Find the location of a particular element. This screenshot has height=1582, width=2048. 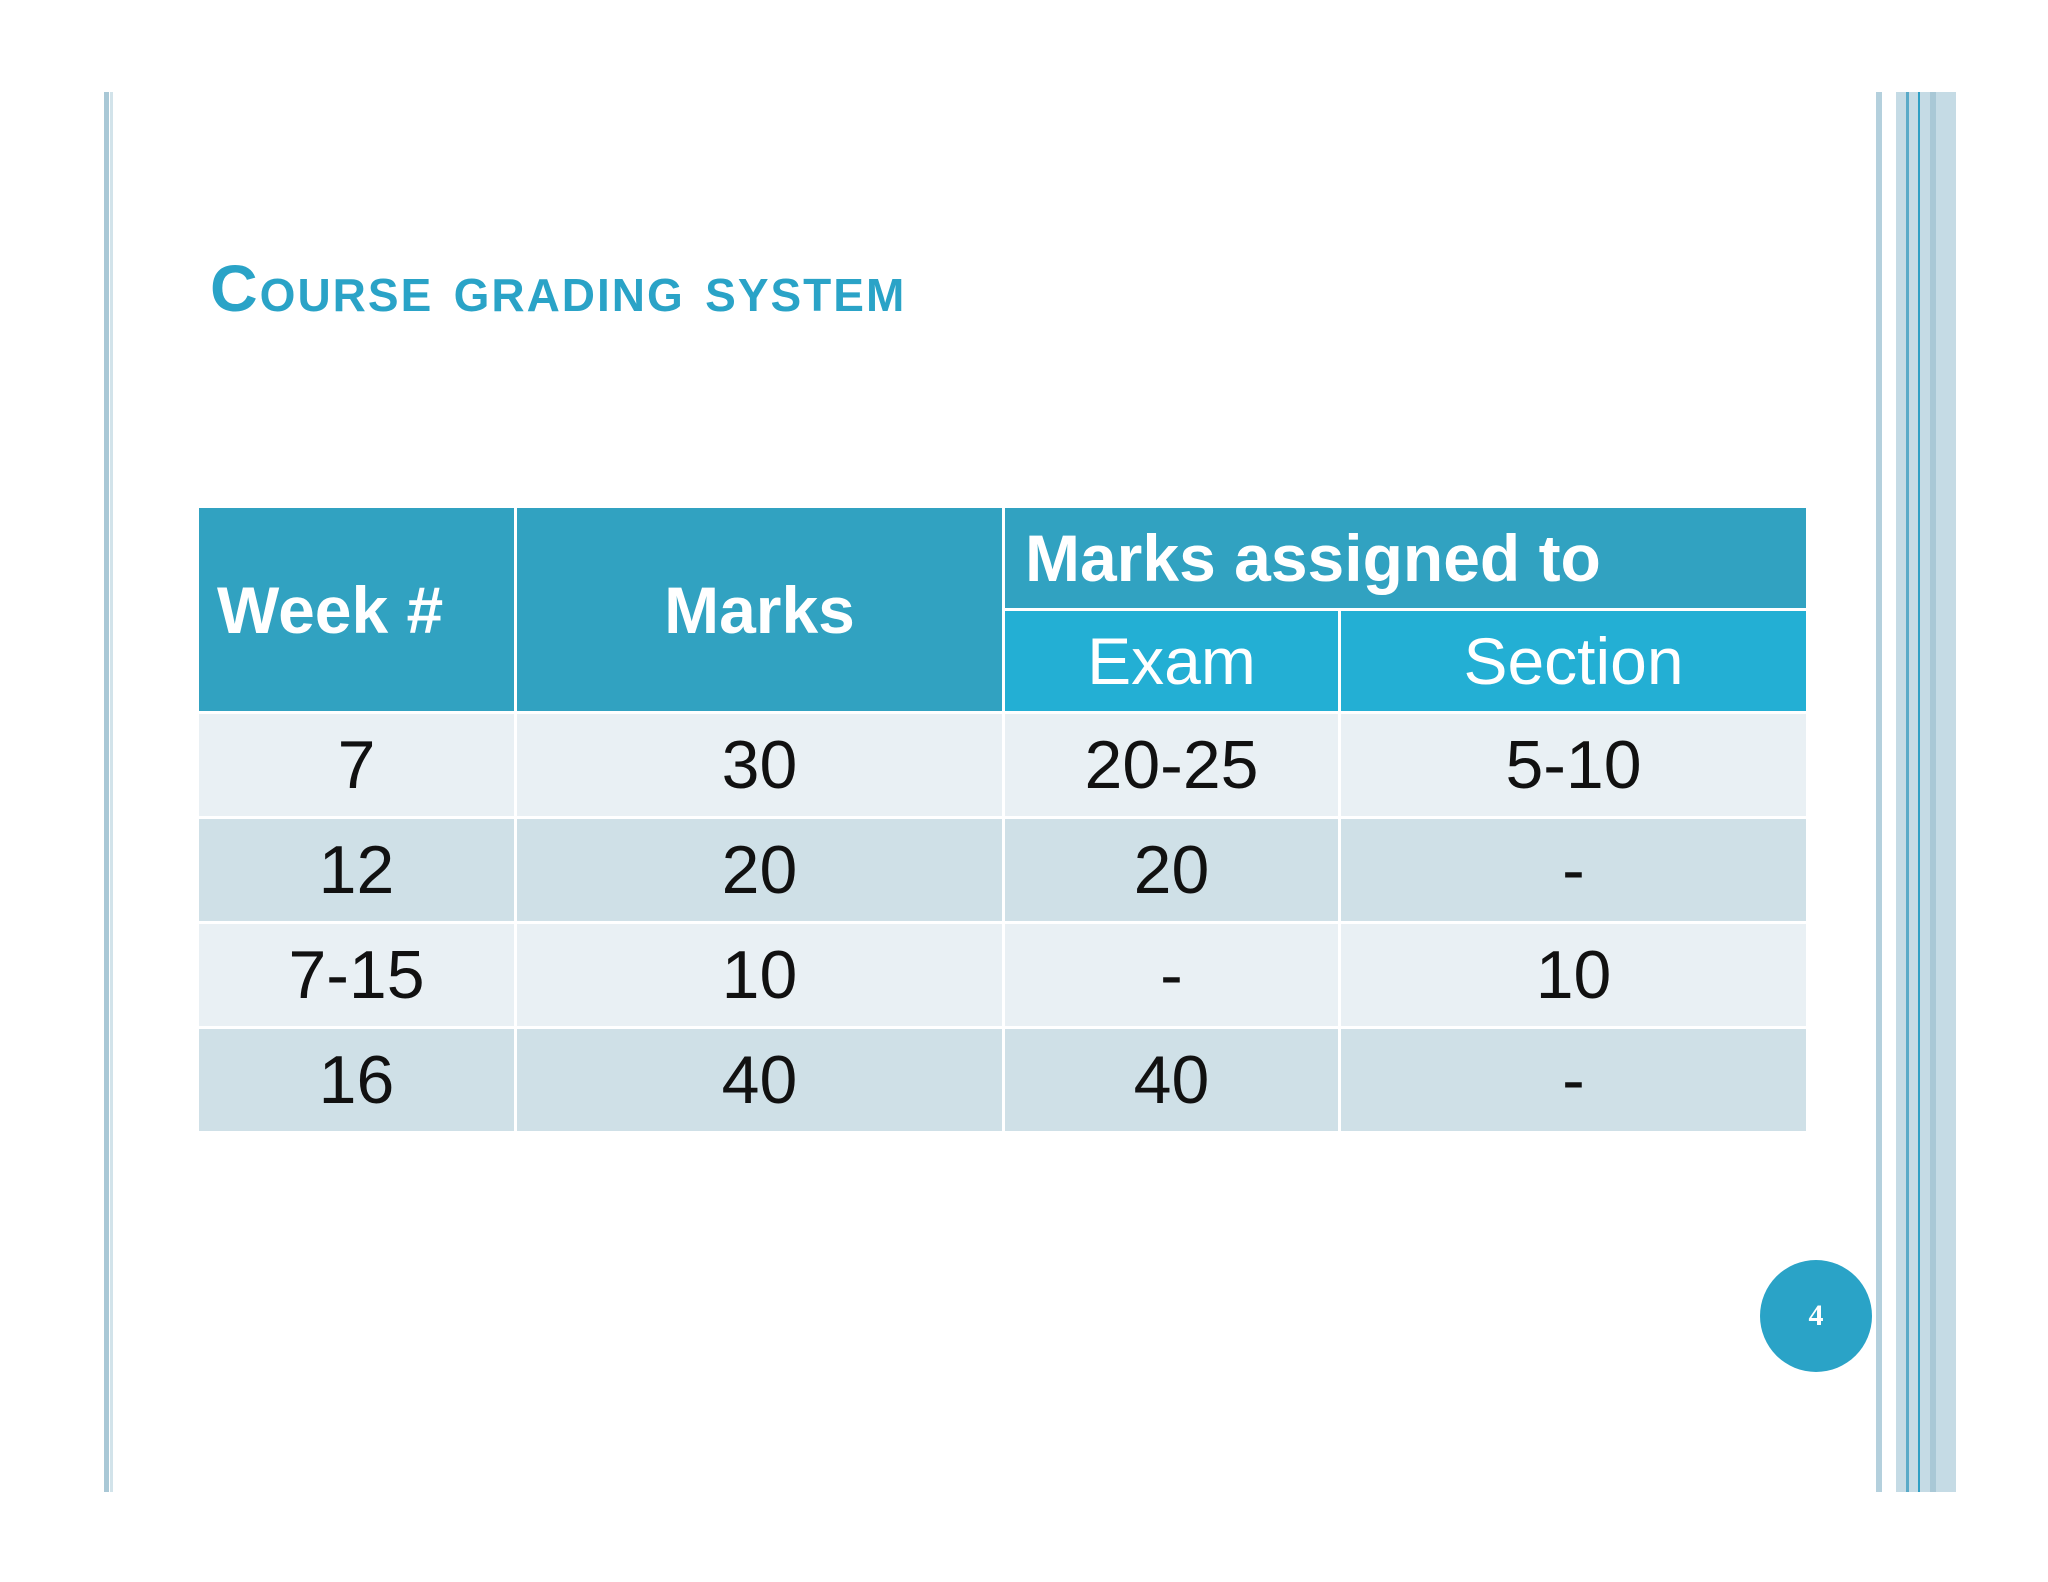

cell-week: 7 is located at coordinates (356, 765).